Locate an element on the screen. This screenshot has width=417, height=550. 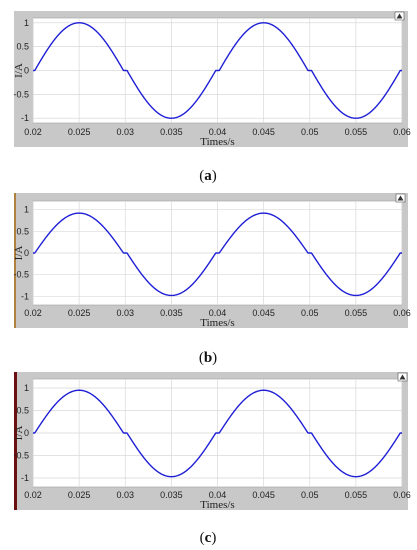
panel-caption: (c) is located at coordinates (208, 538).